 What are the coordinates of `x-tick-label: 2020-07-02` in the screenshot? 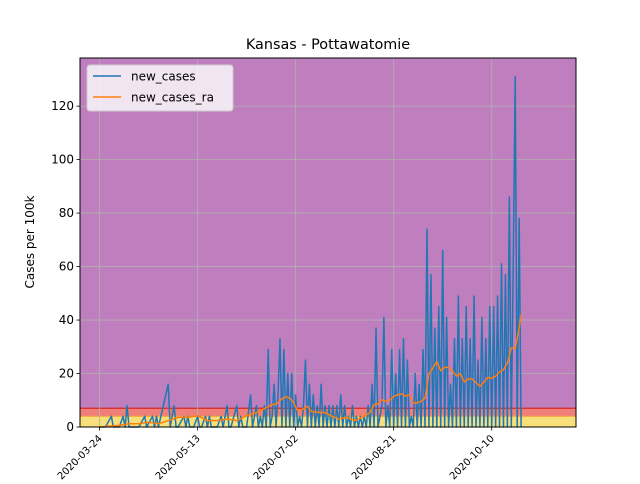 It's located at (276, 456).